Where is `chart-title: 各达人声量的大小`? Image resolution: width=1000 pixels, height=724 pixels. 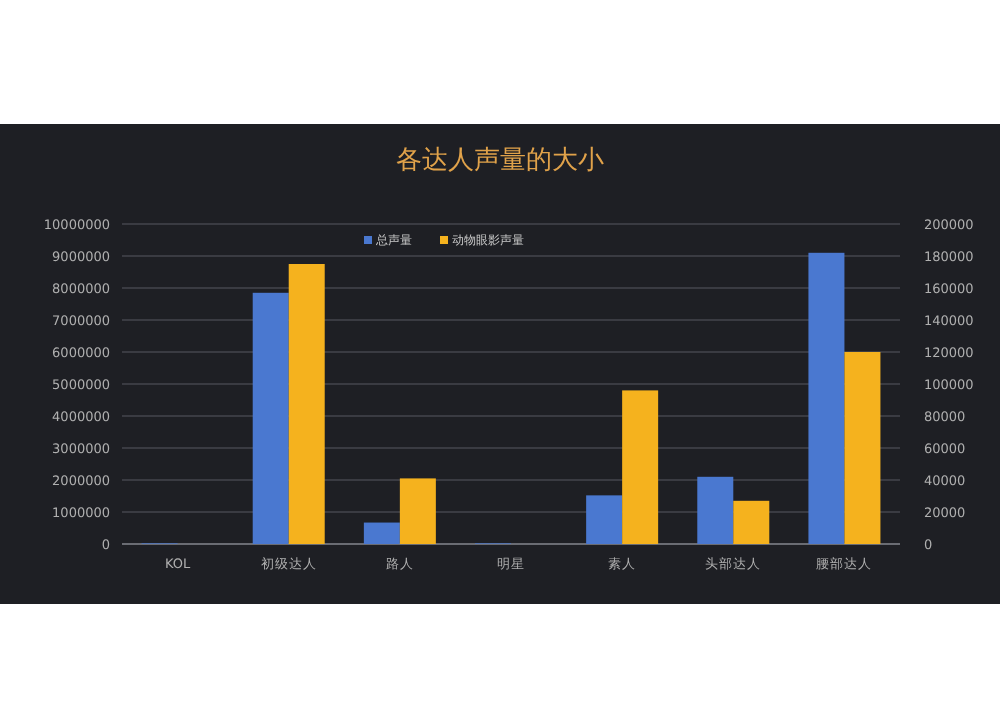
chart-title: 各达人声量的大小 is located at coordinates (500, 161).